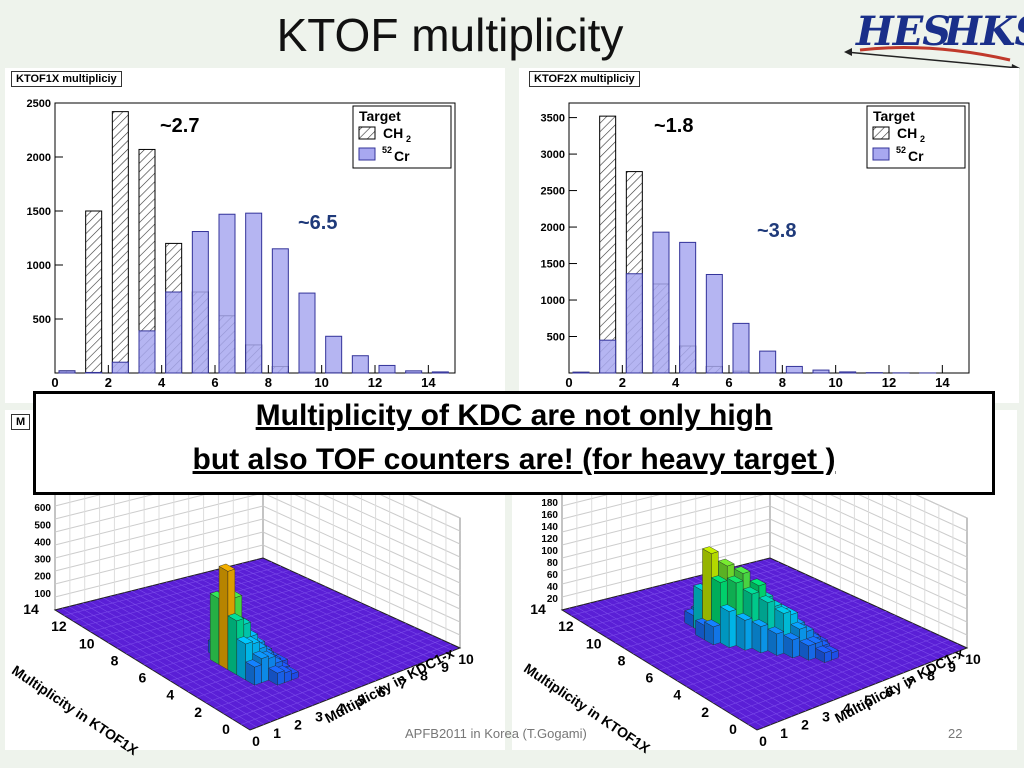 The width and height of the screenshot is (1024, 768). I want to click on y-tick-label: 4, so click(170, 695).